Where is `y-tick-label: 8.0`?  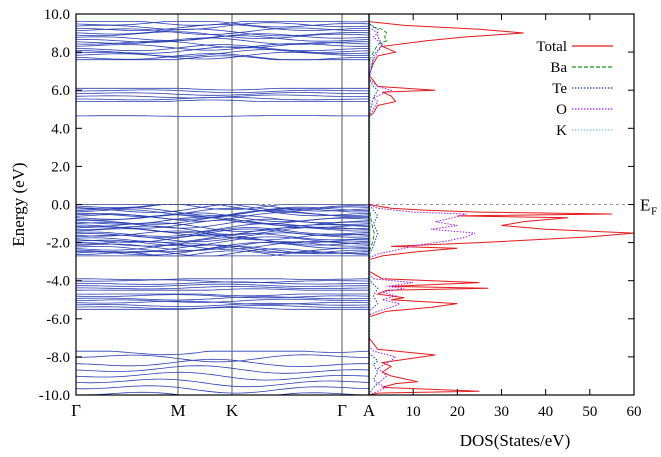 y-tick-label: 8.0 is located at coordinates (60, 53).